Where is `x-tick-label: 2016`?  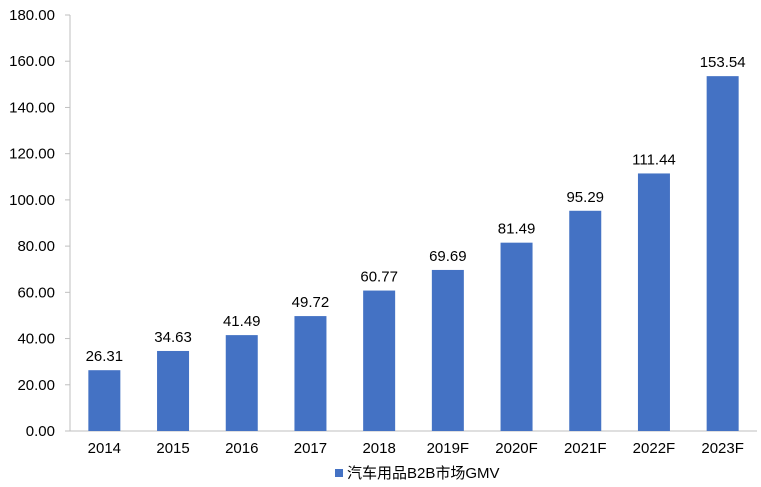 x-tick-label: 2016 is located at coordinates (241, 448).